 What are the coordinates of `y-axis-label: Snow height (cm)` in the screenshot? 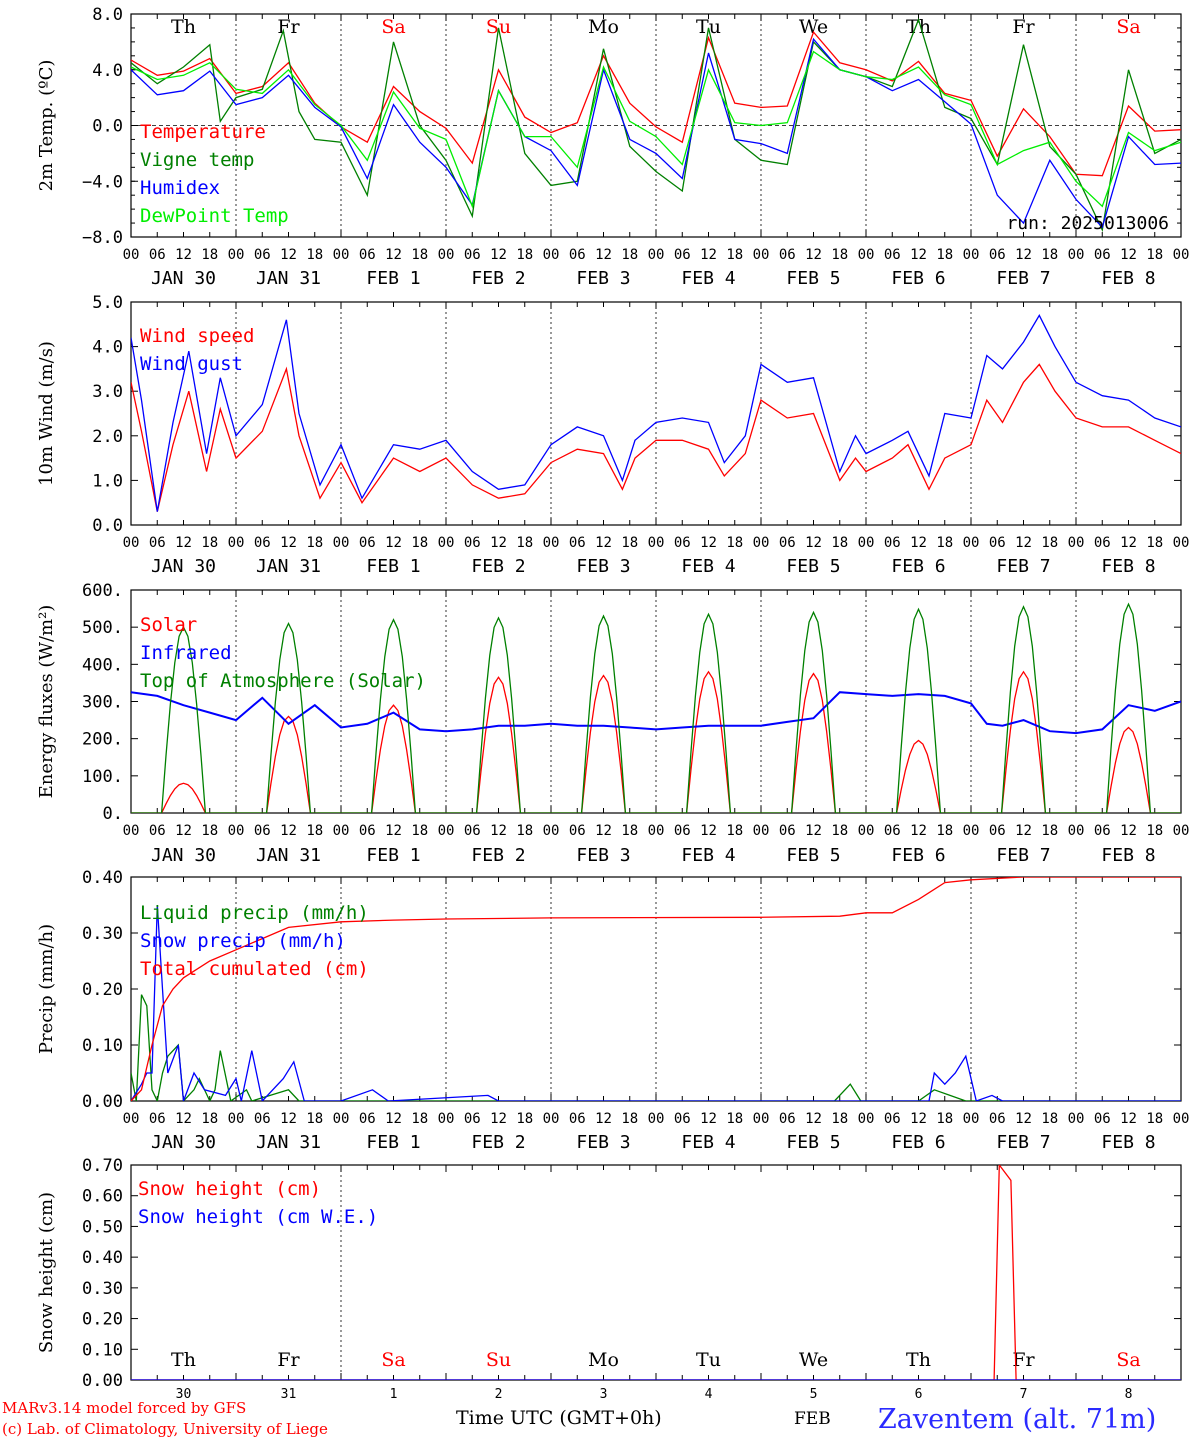 It's located at (46, 1272).